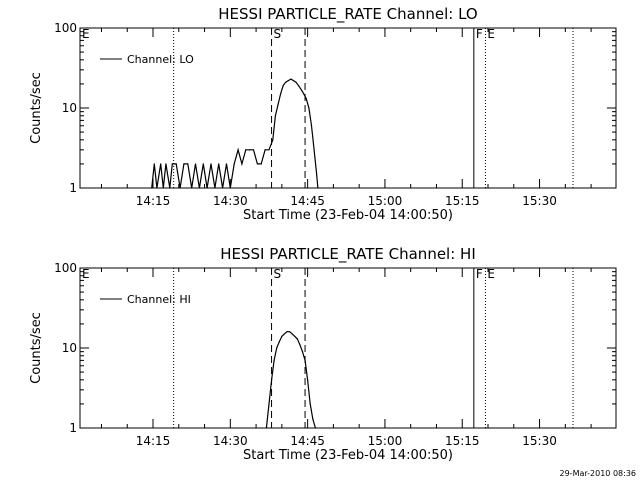  Describe the element at coordinates (347, 14) in the screenshot. I see `chart-title: HESSI PARTICLE_RATE Channel: LO` at that location.